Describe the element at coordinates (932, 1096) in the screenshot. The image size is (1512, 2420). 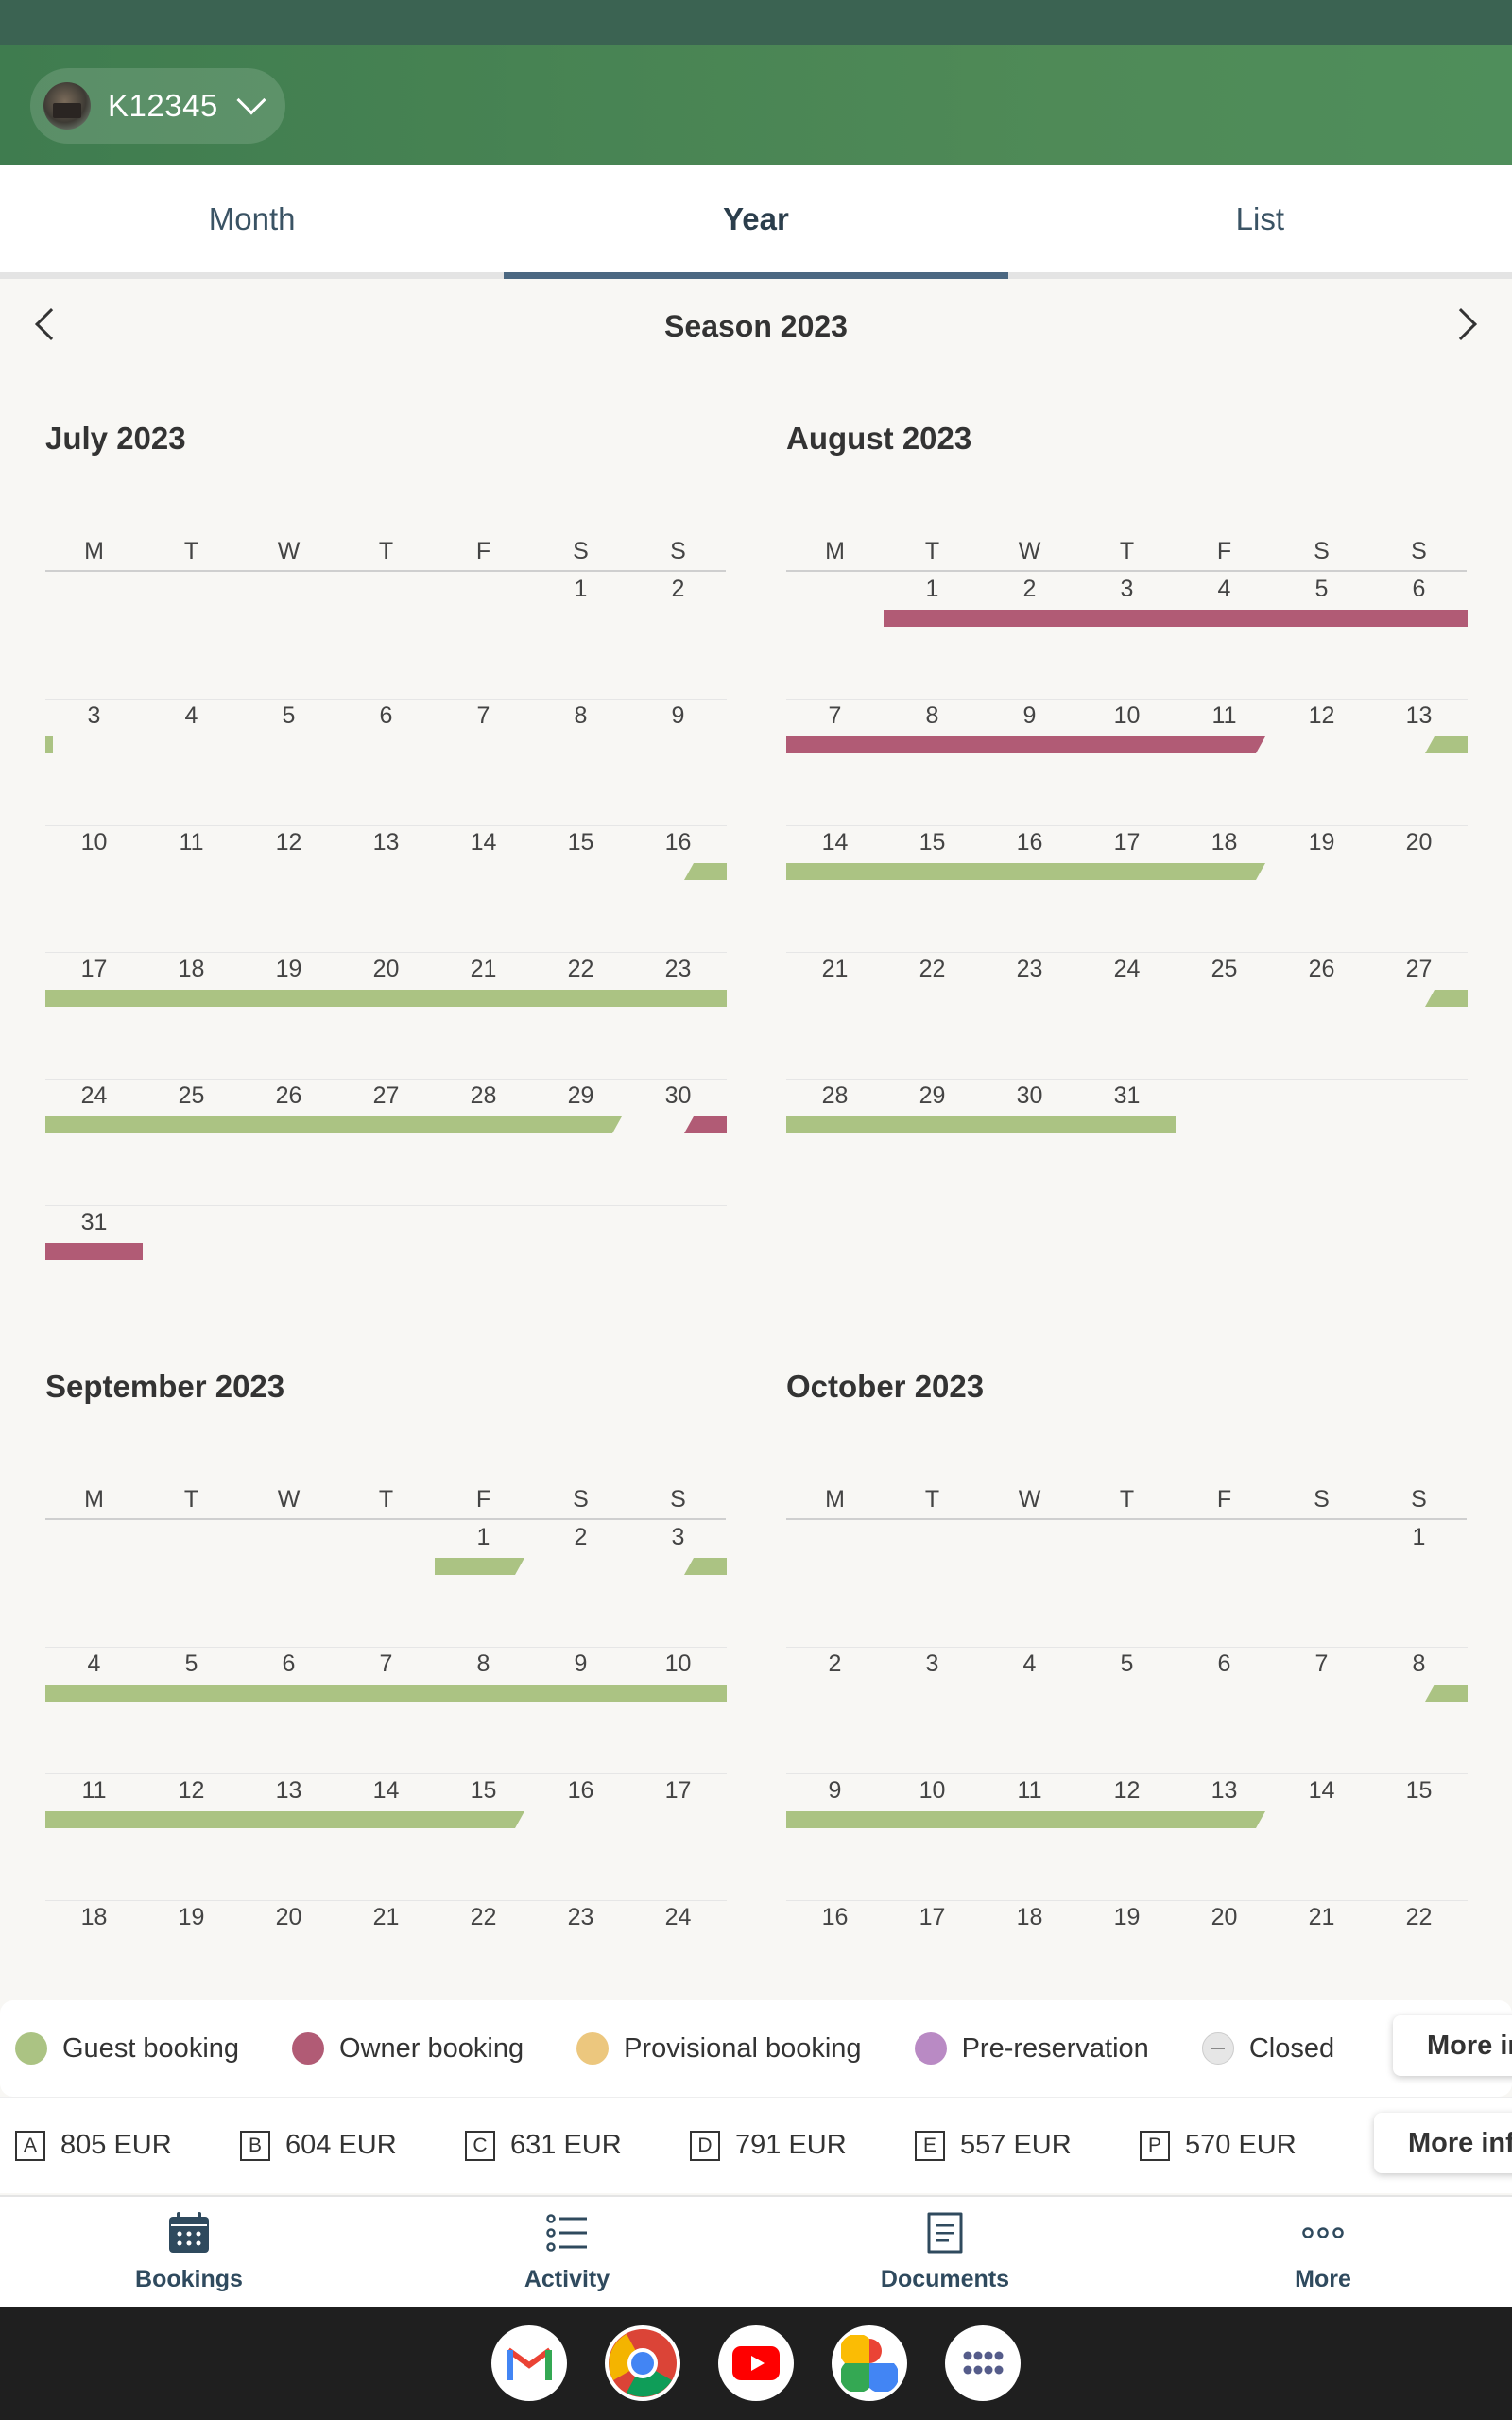
I see `day-cell: 29` at that location.